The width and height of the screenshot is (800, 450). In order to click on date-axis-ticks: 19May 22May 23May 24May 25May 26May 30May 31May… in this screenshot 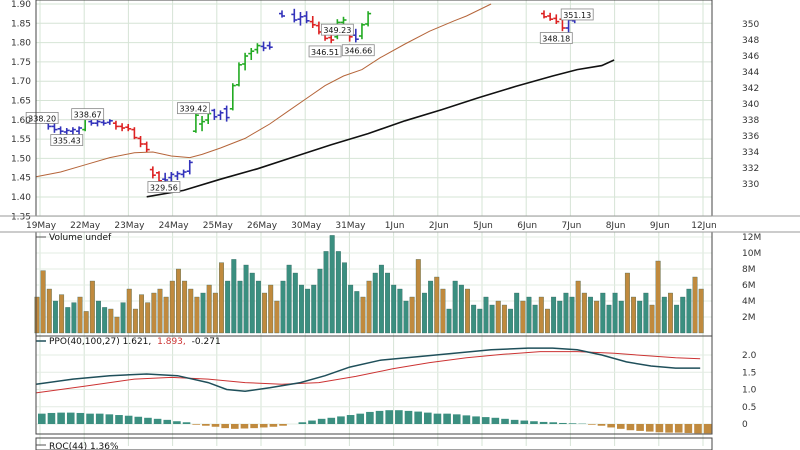, I will do `click(371, 226)`.